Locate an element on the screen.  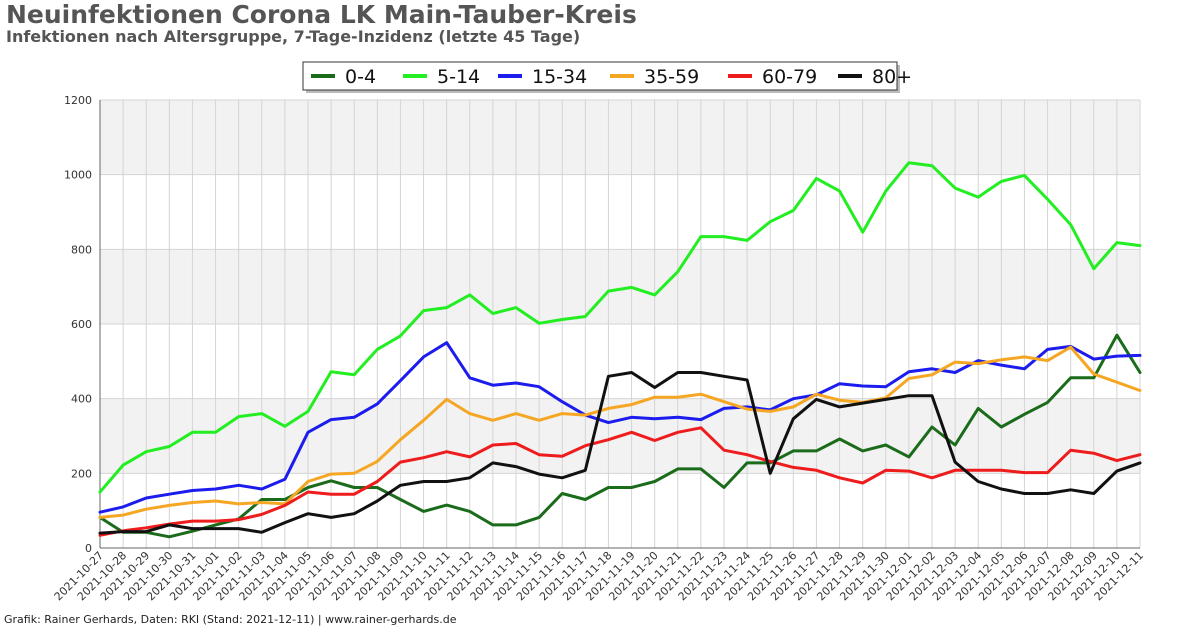
y-tick-label: 1000 is located at coordinates (78, 175).